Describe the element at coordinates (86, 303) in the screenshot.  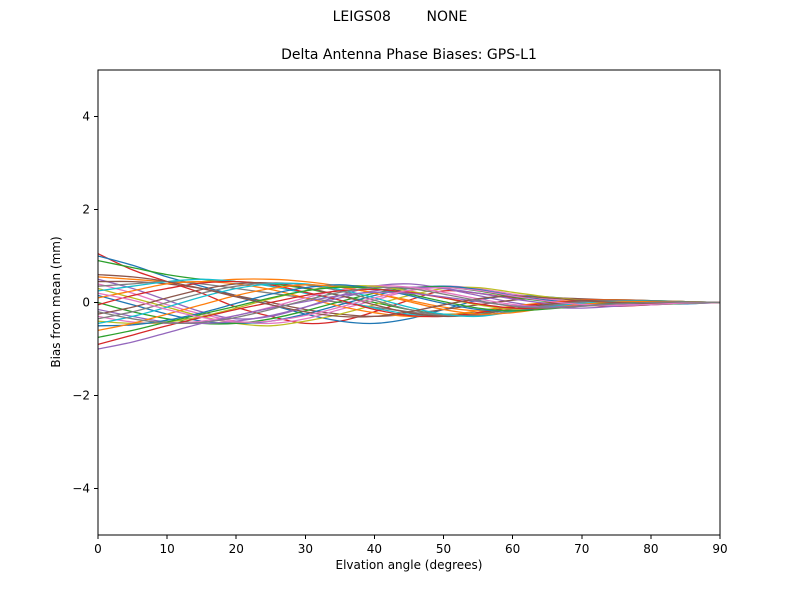
I see `y-tick-label: 0` at that location.